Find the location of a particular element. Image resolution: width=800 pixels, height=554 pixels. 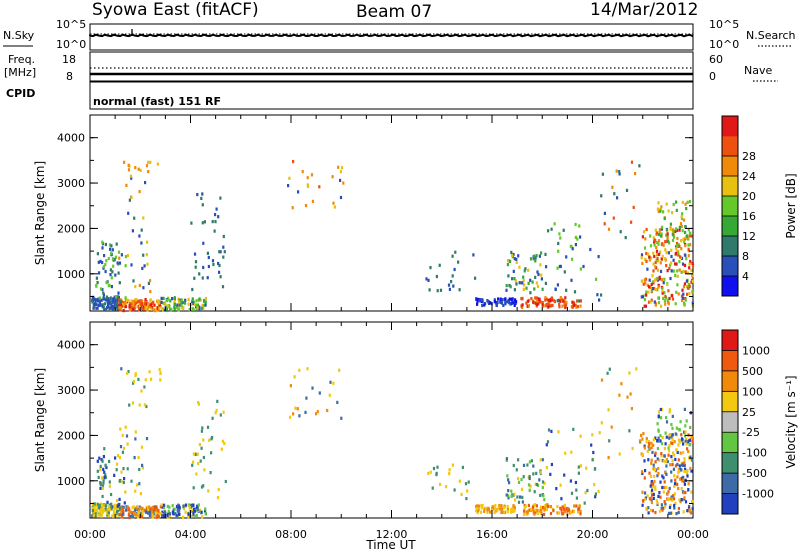

colorbar-tick-label: 100 is located at coordinates (752, 391).